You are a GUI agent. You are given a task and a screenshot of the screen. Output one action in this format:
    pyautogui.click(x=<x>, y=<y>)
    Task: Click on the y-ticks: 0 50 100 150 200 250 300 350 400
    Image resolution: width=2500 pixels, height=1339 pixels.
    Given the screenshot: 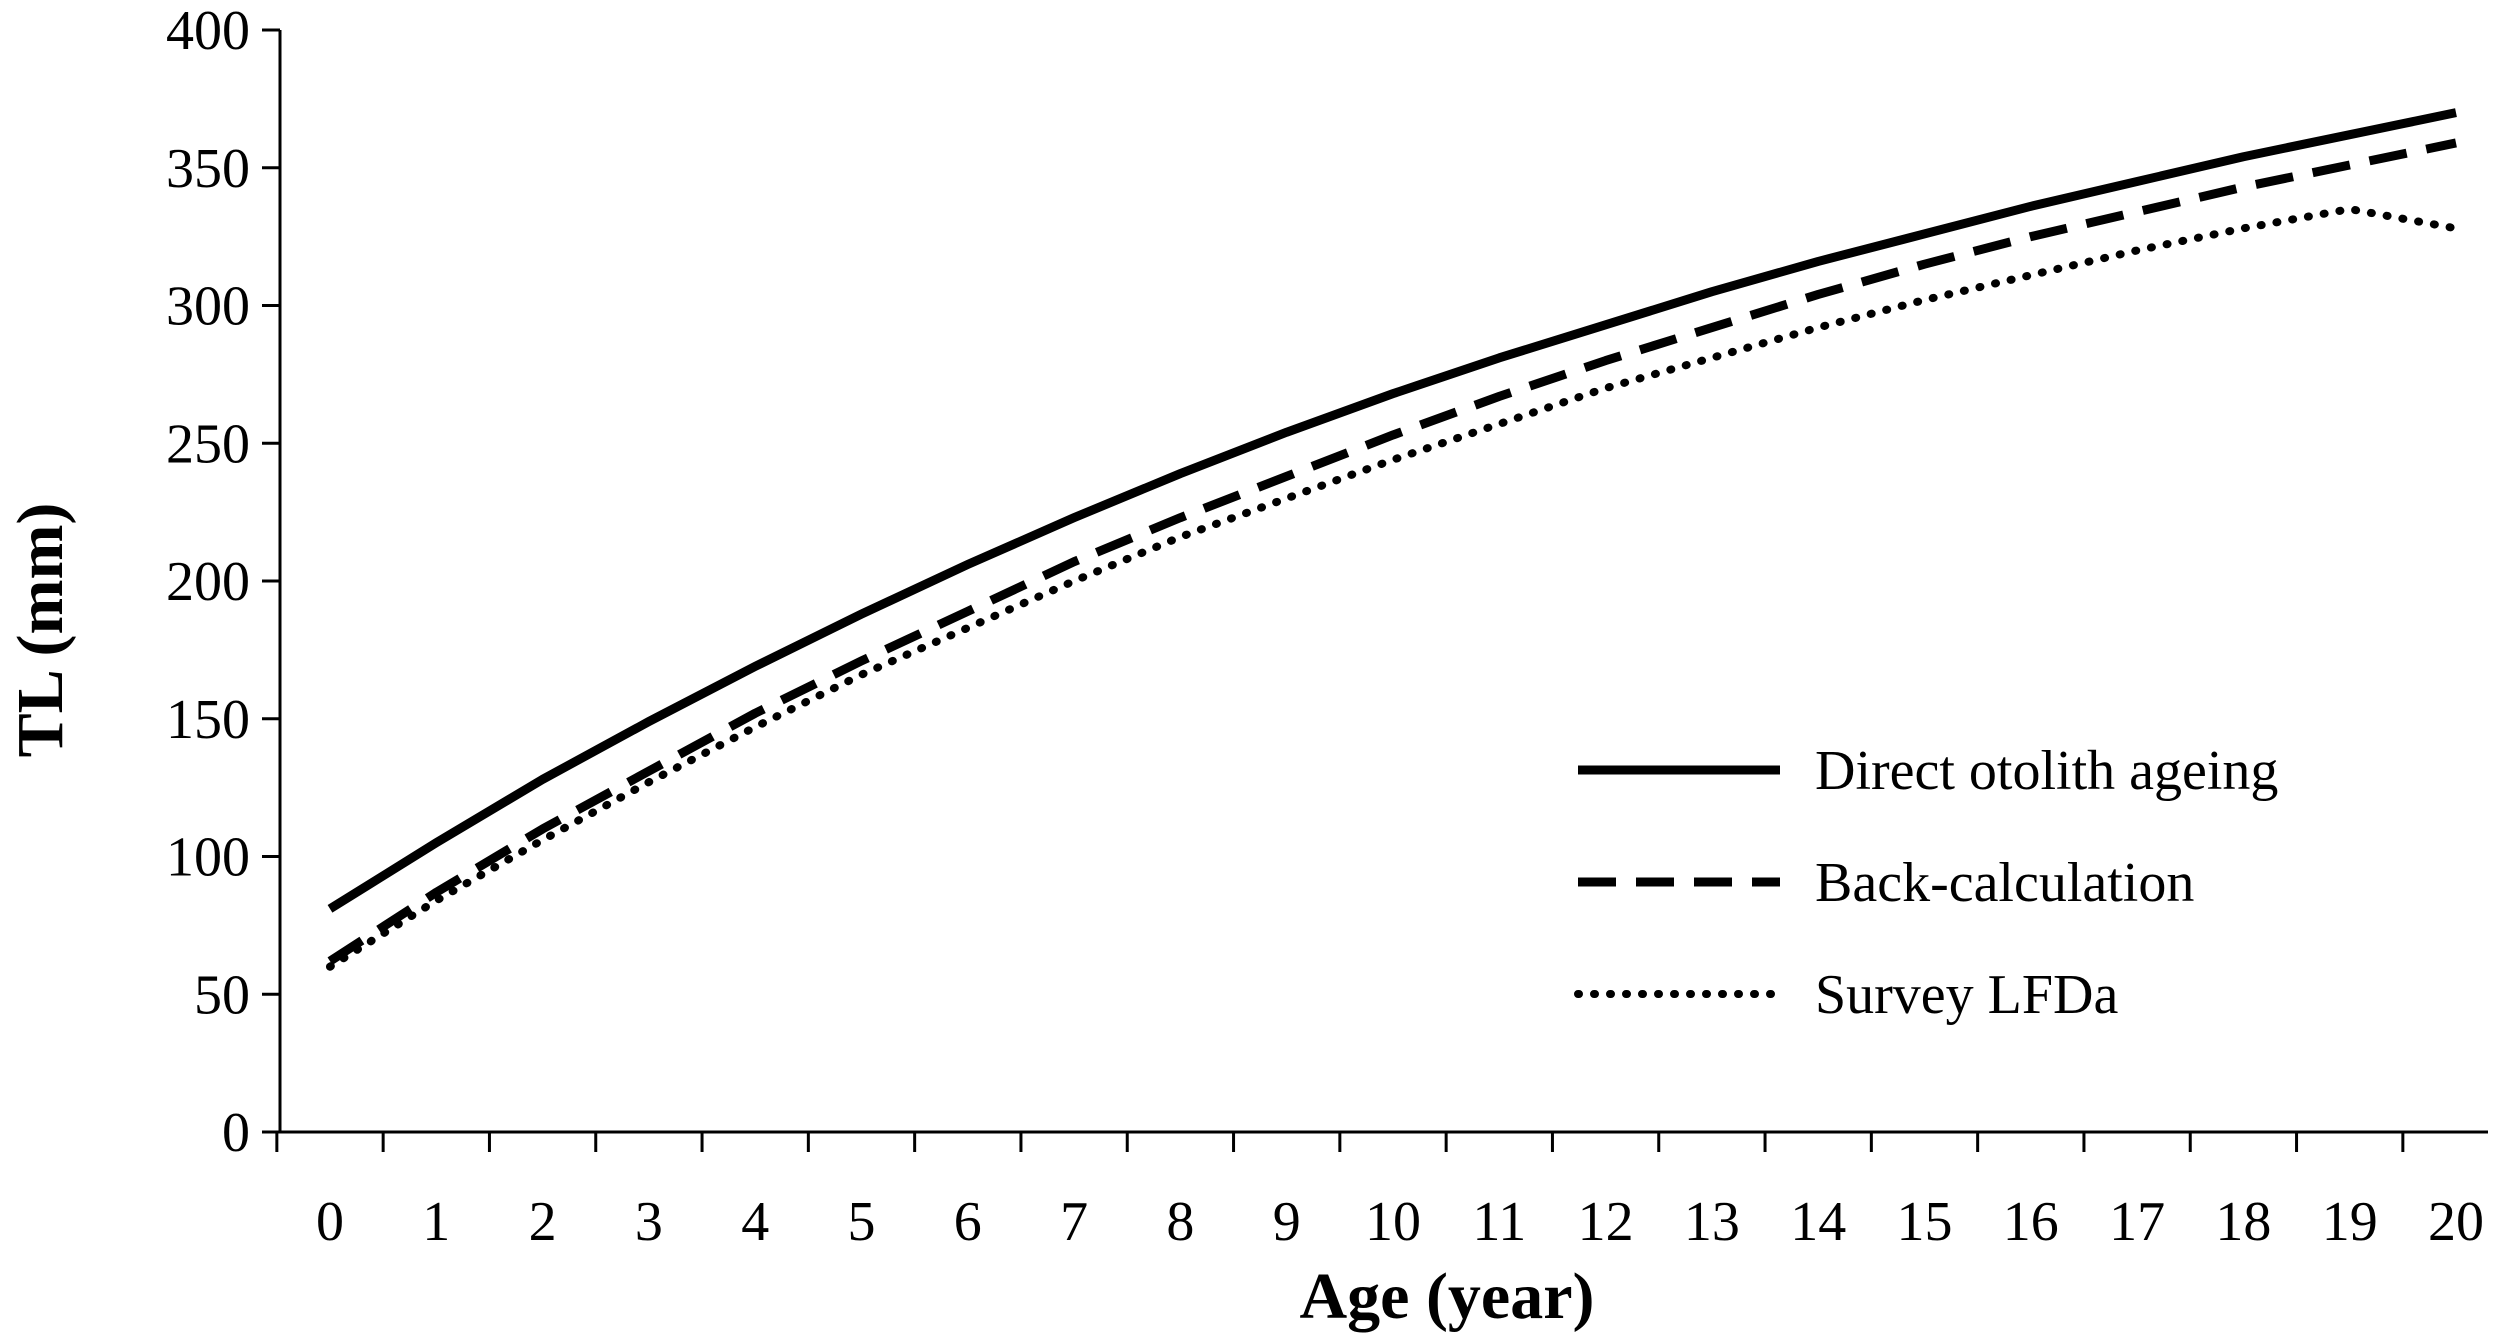 What is the action you would take?
    pyautogui.click(x=223, y=582)
    